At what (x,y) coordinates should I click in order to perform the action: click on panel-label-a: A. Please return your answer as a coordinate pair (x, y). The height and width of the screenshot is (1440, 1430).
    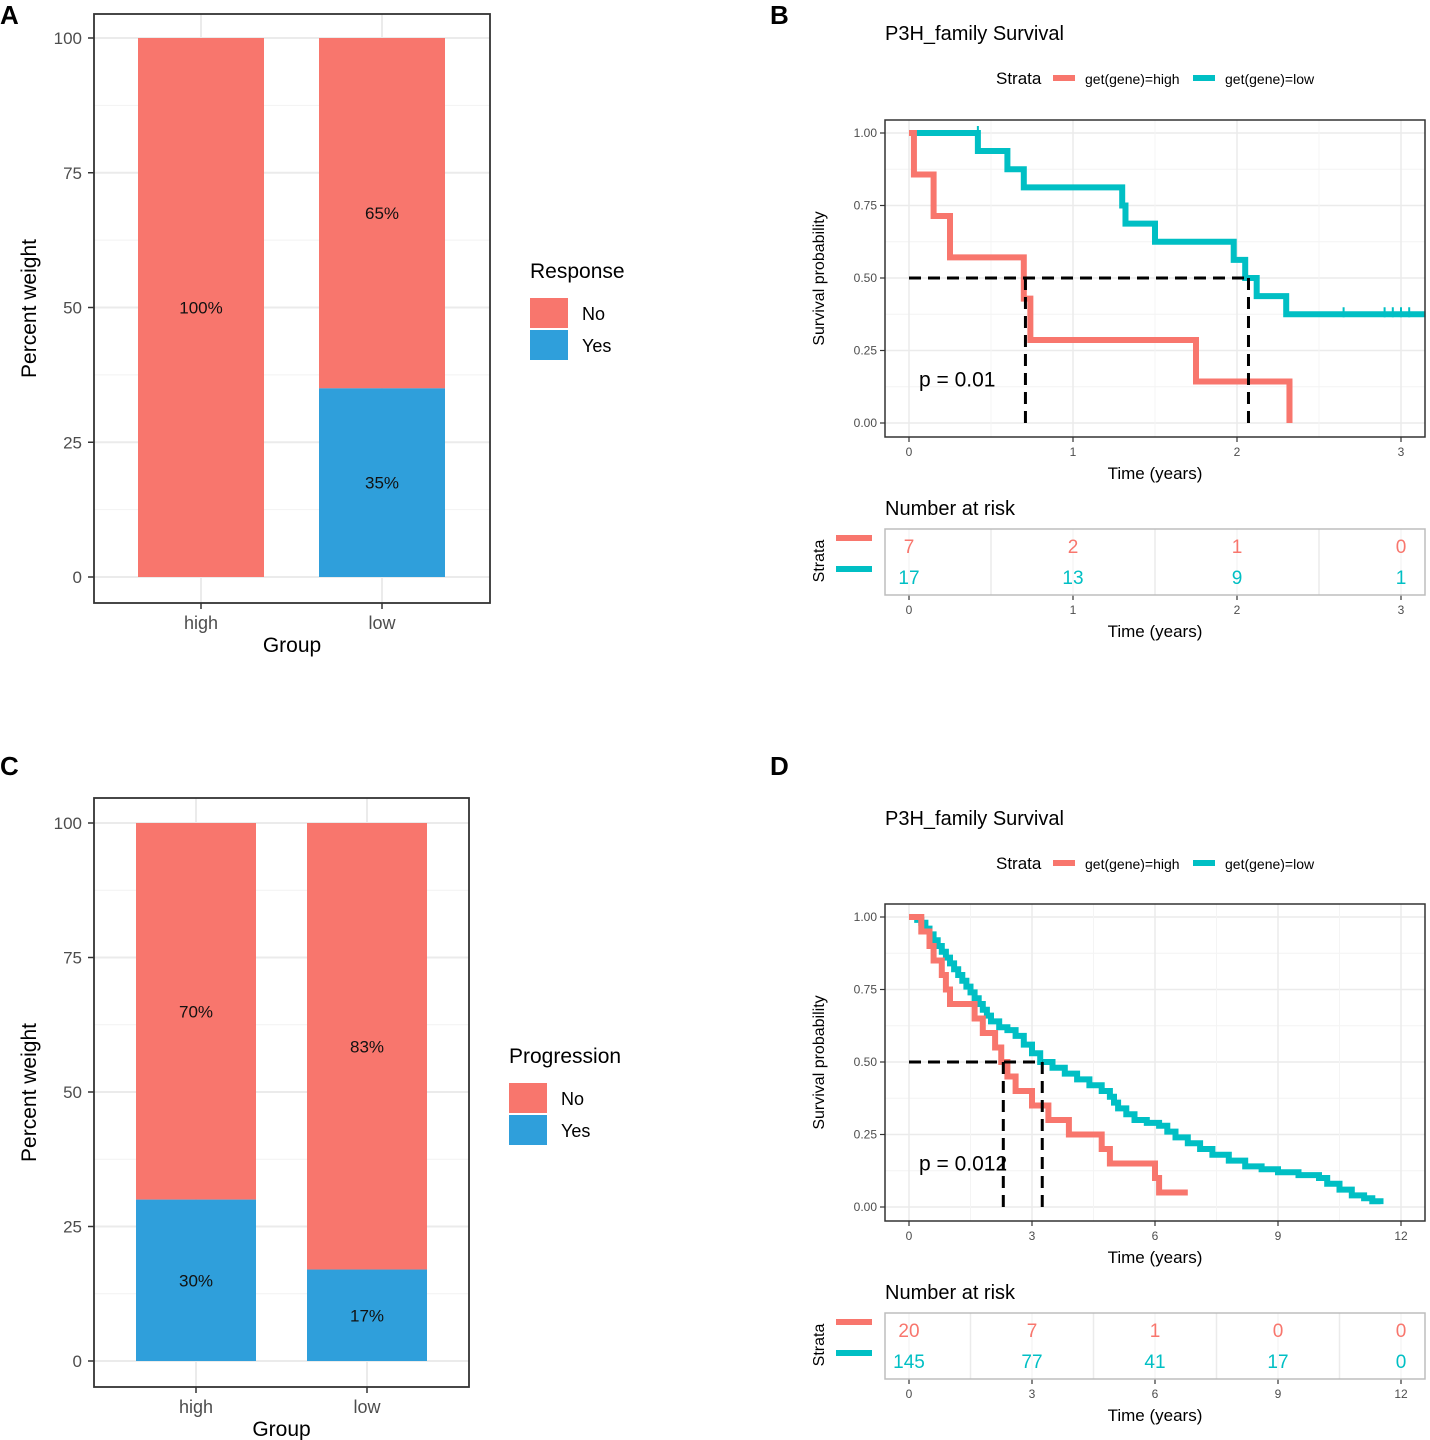
    Looking at the image, I should click on (9, 15).